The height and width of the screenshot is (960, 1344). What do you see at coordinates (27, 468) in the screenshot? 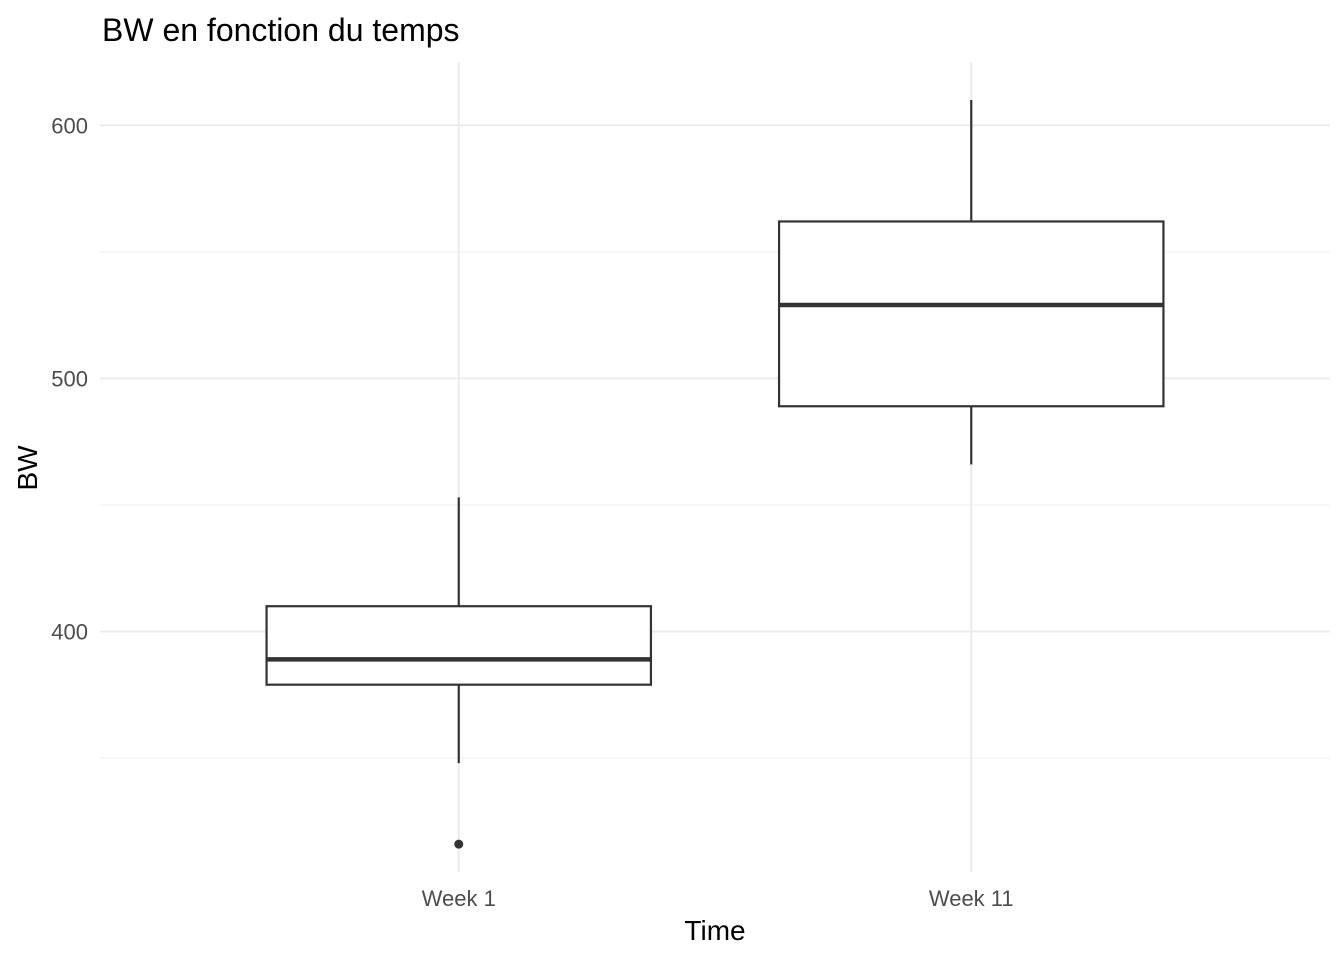
I see `y-axis-title: BW` at bounding box center [27, 468].